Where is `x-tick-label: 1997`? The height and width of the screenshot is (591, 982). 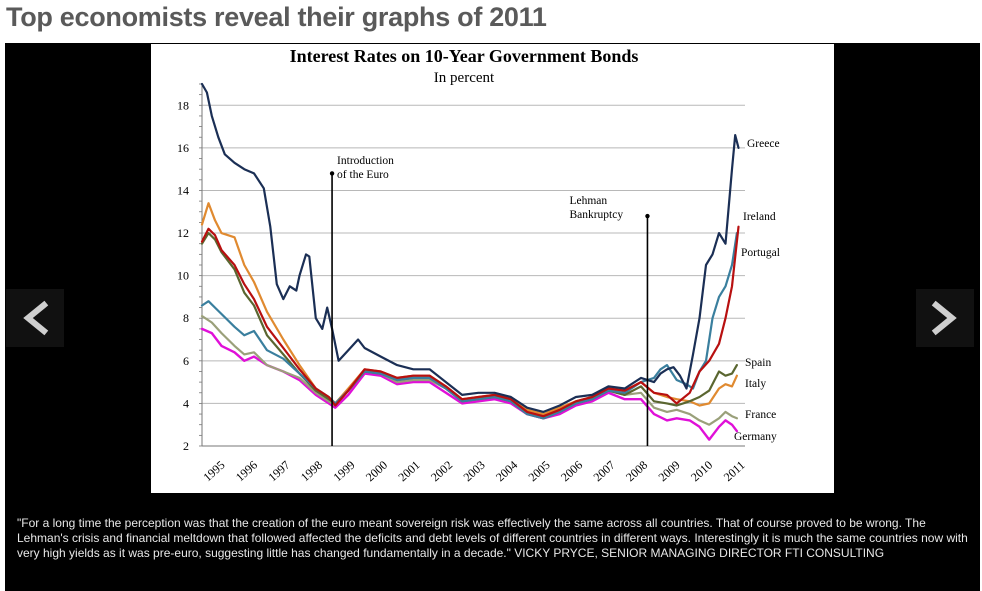 x-tick-label: 1997 is located at coordinates (278, 471).